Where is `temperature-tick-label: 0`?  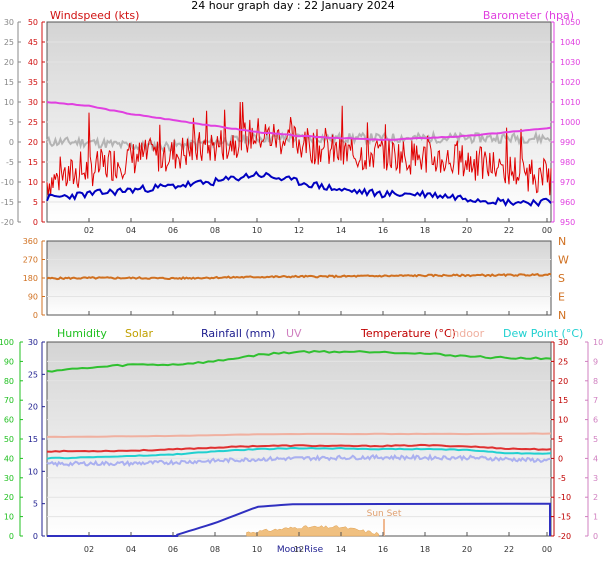
temperature-tick-label: 0 is located at coordinates (560, 458).